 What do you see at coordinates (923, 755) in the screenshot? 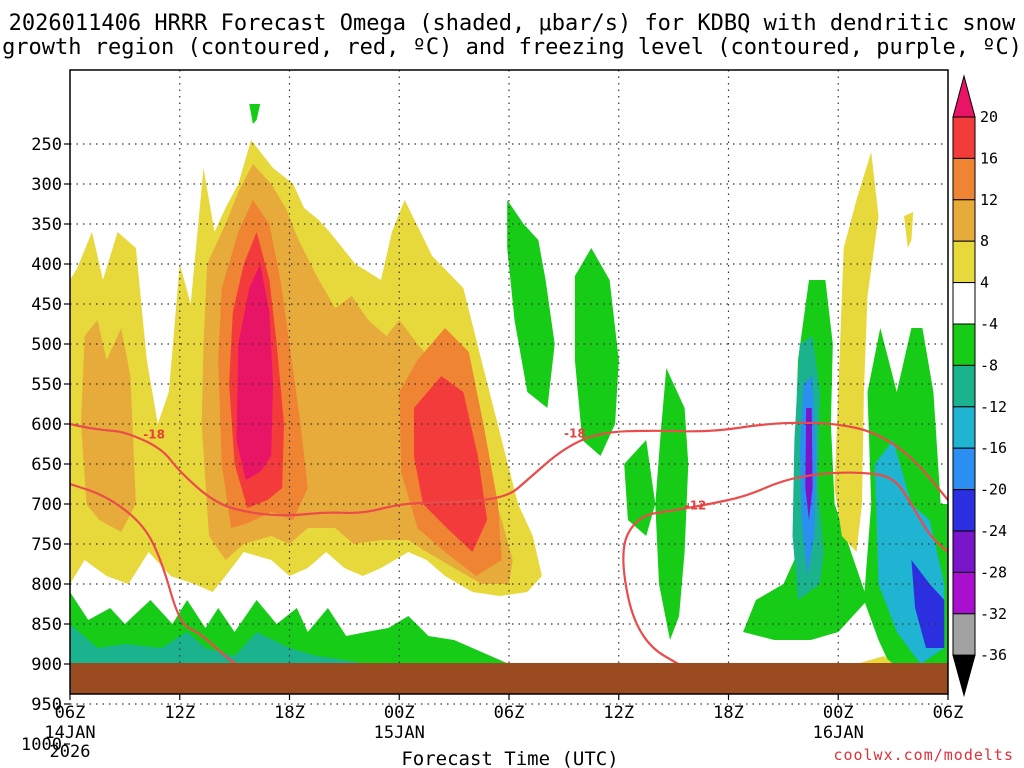
I see `credit-text: coolwx.com/modelts` at bounding box center [923, 755].